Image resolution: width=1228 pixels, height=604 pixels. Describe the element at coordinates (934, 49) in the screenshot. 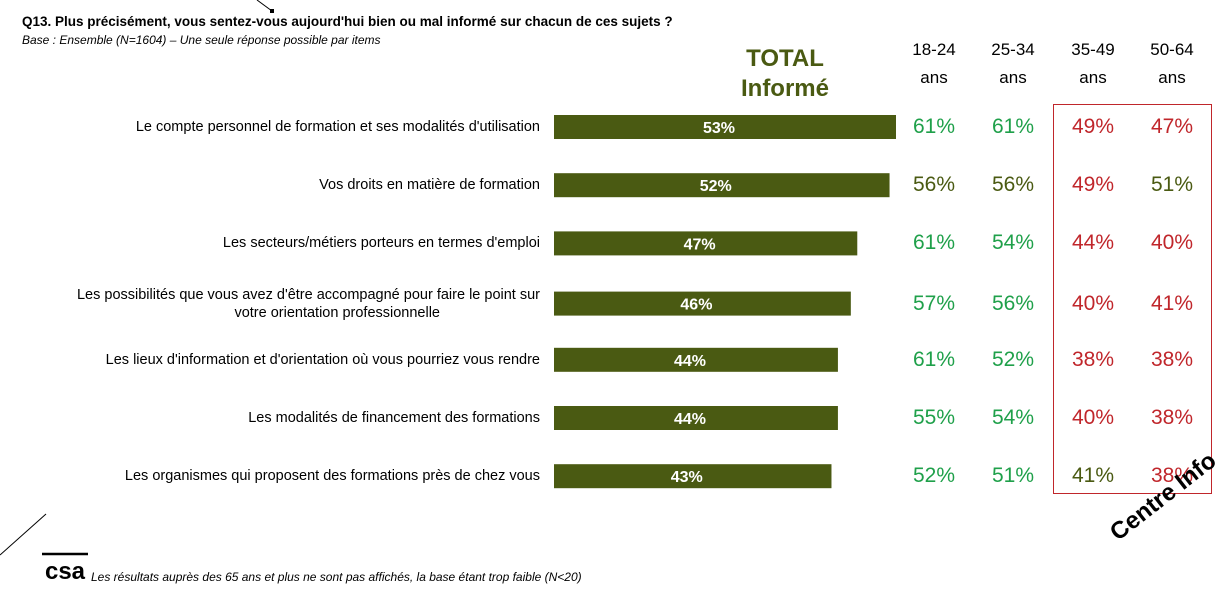

I see `age-header-range: 18-24` at that location.